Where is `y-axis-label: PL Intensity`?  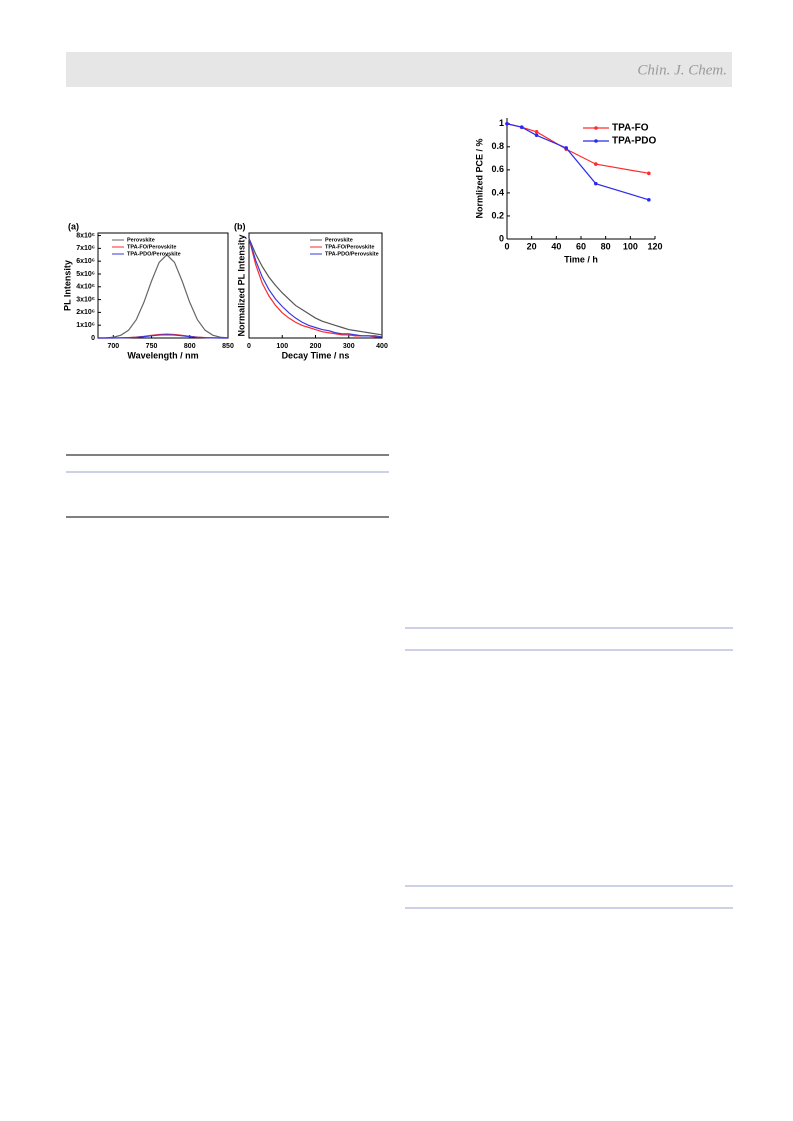 y-axis-label: PL Intensity is located at coordinates (67, 285).